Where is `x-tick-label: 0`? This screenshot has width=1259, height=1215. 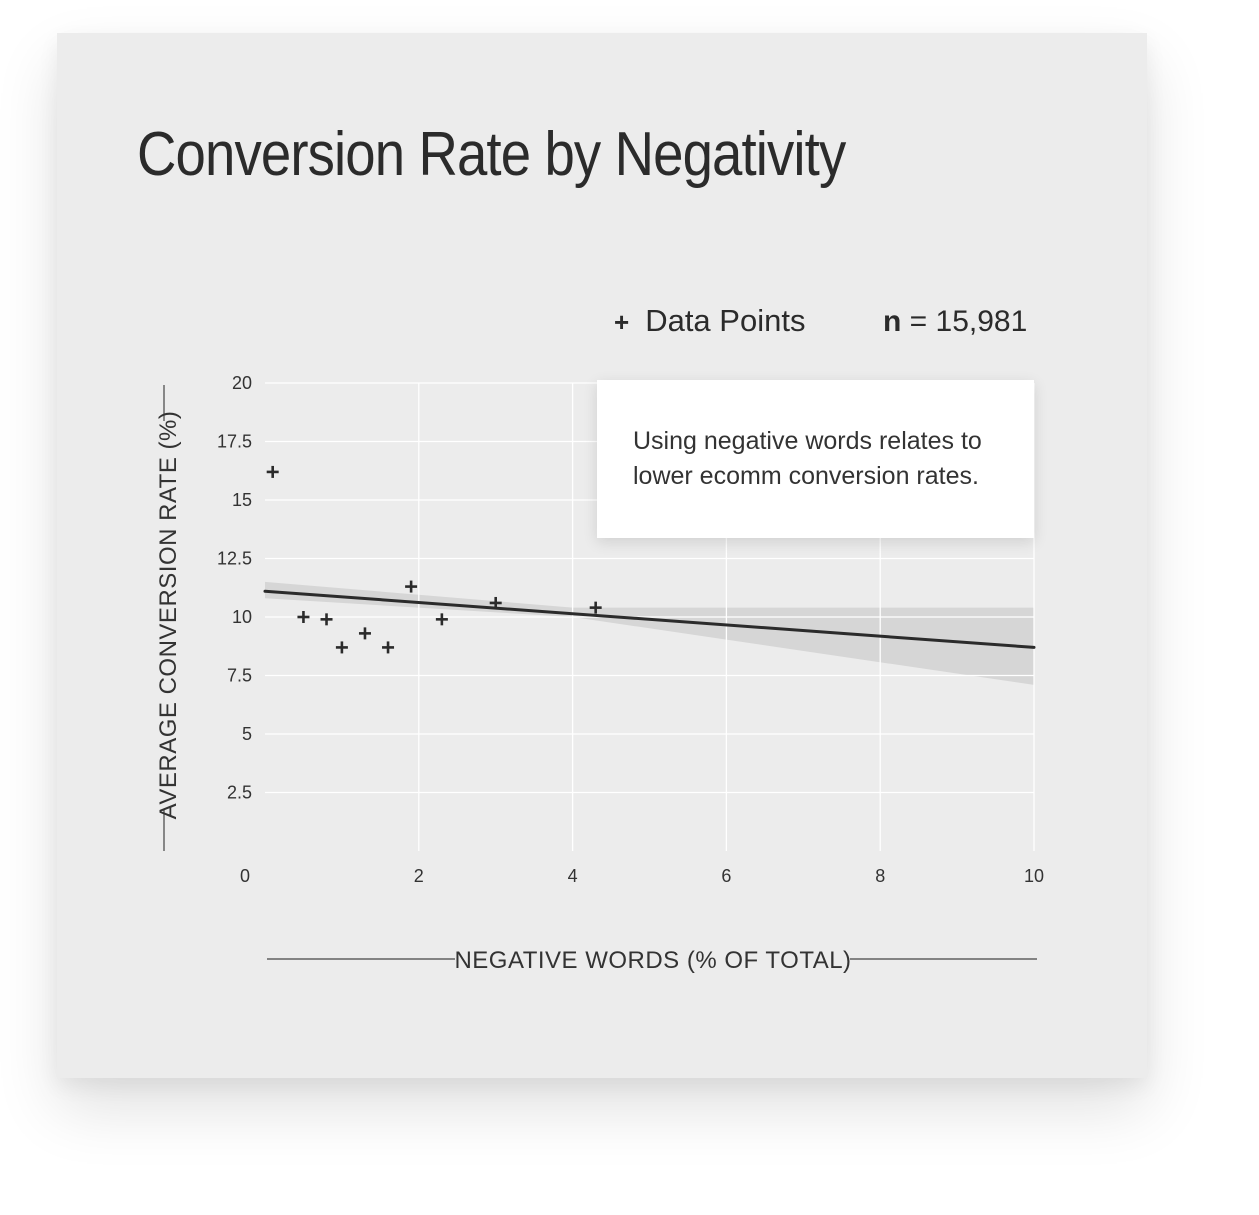
x-tick-label: 0 is located at coordinates (245, 876).